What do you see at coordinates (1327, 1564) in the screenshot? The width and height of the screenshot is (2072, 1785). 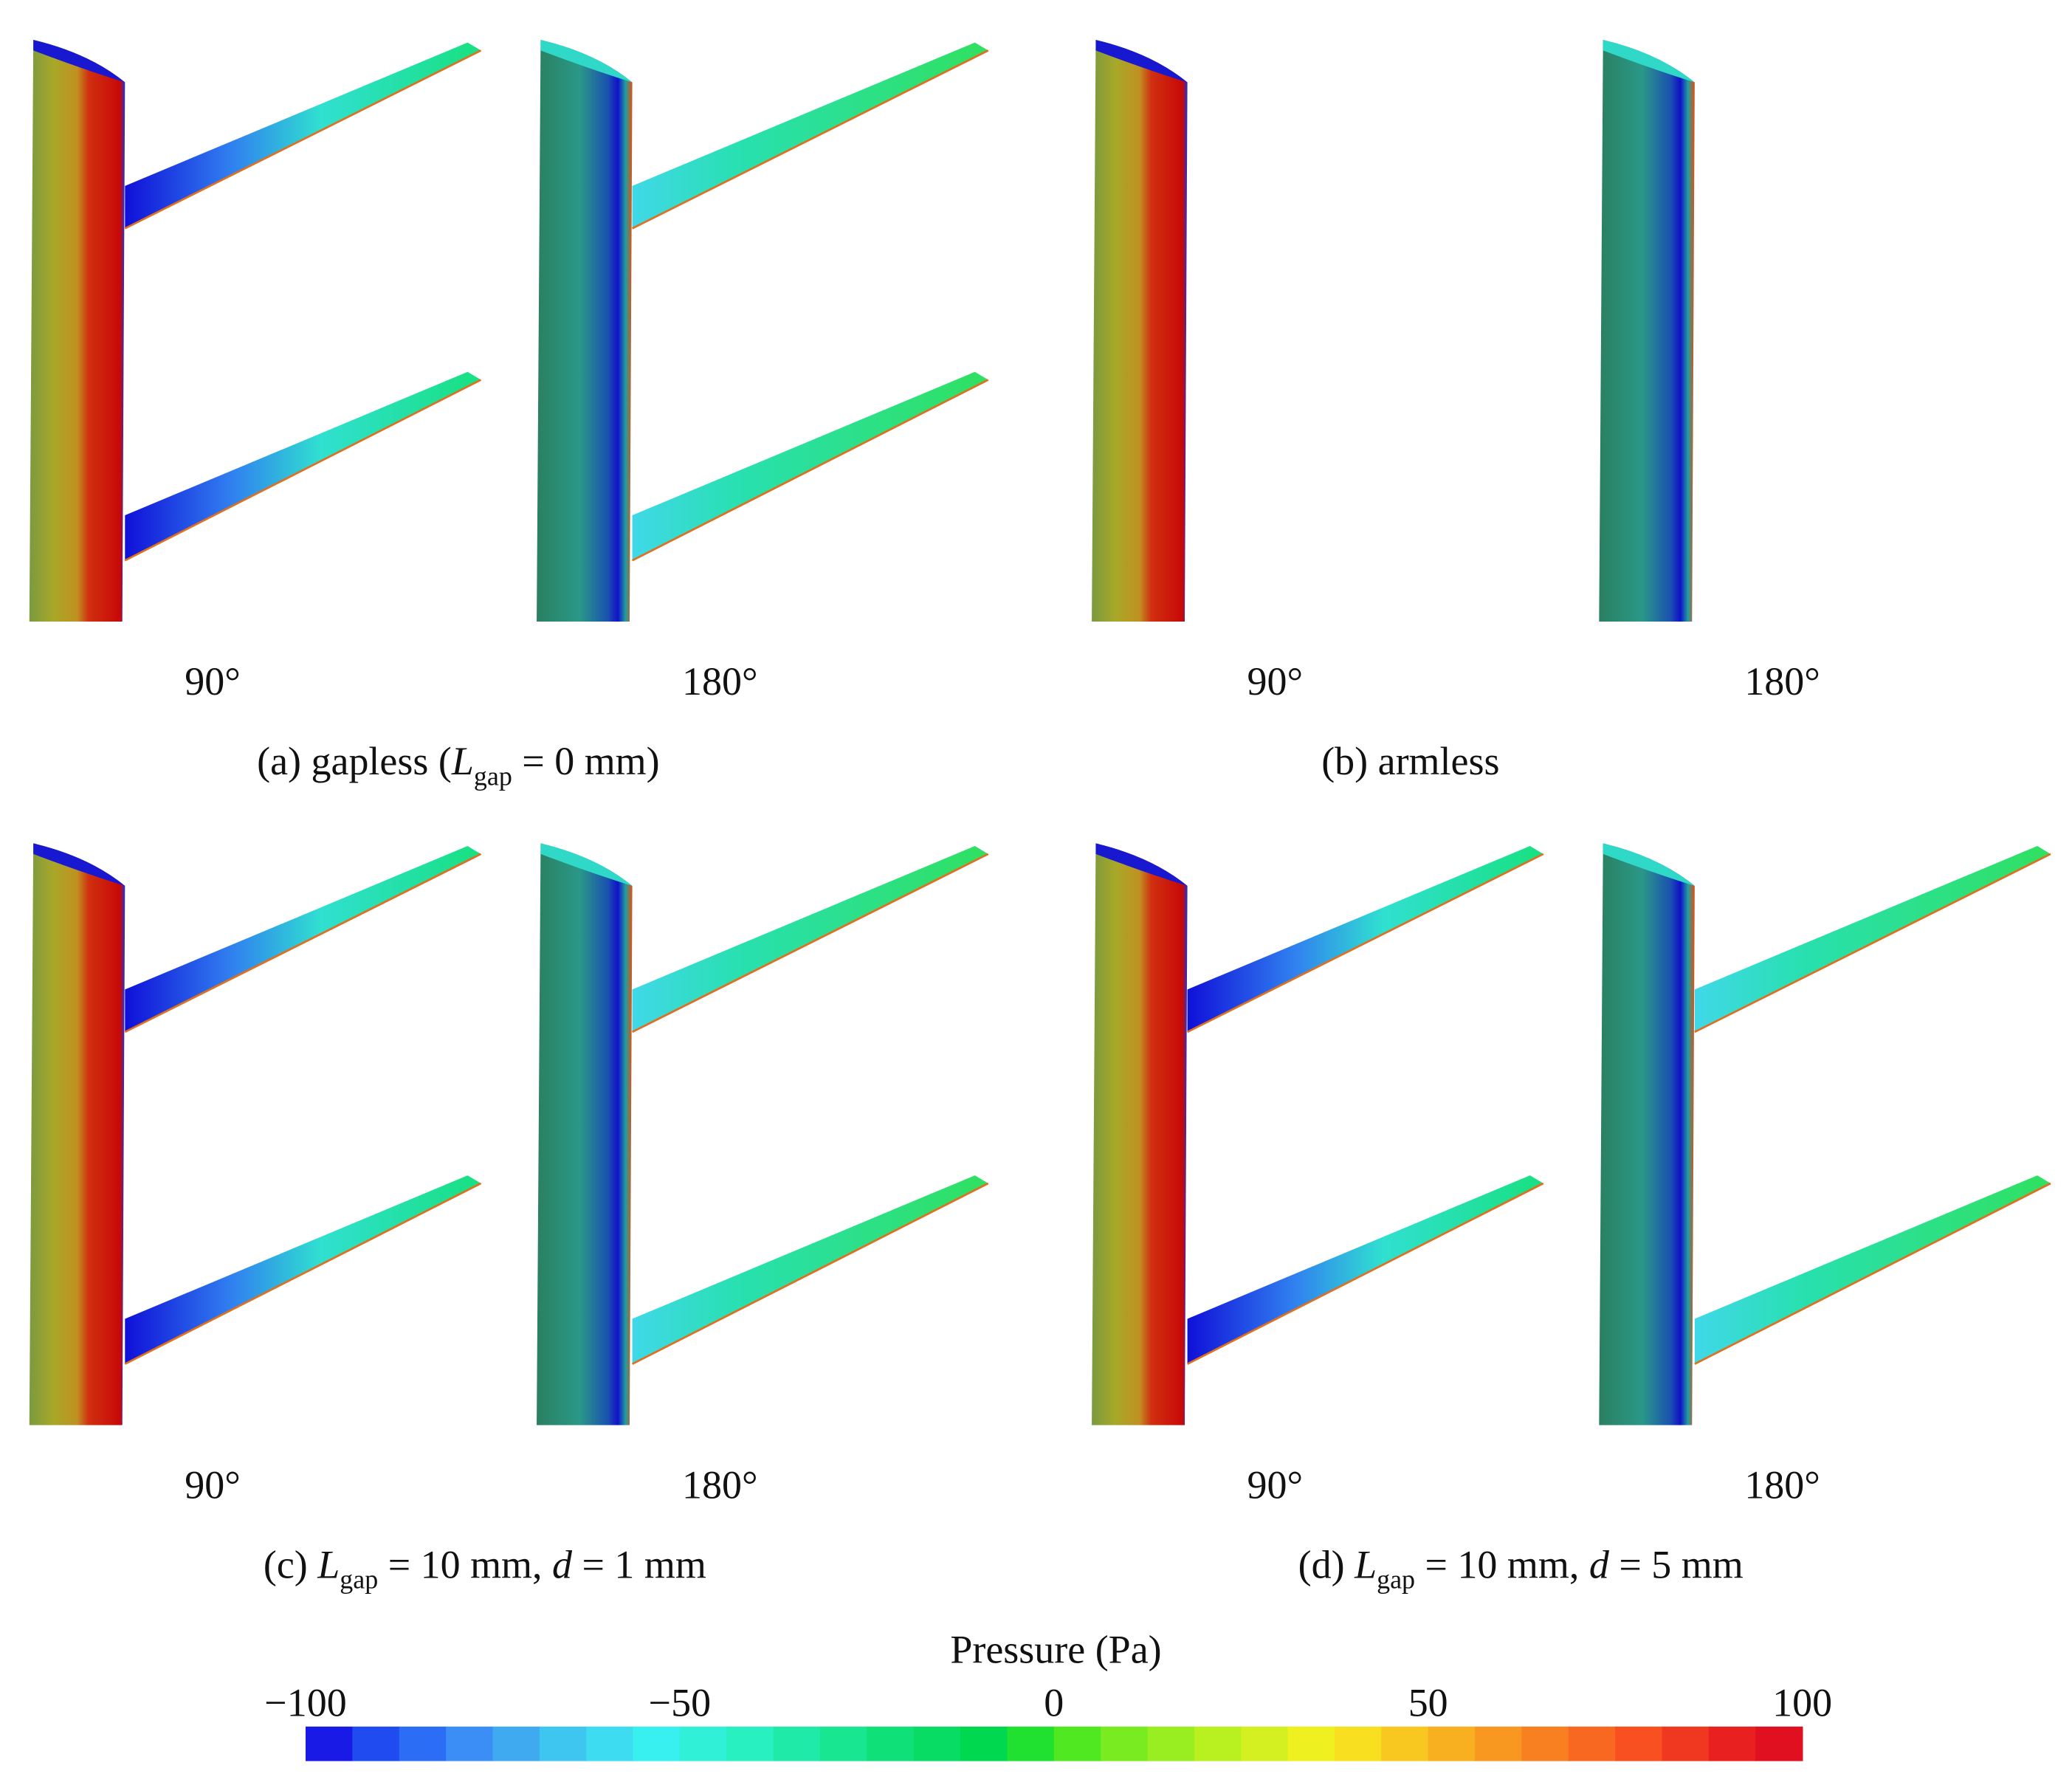 I see `caption-part: (d)` at bounding box center [1327, 1564].